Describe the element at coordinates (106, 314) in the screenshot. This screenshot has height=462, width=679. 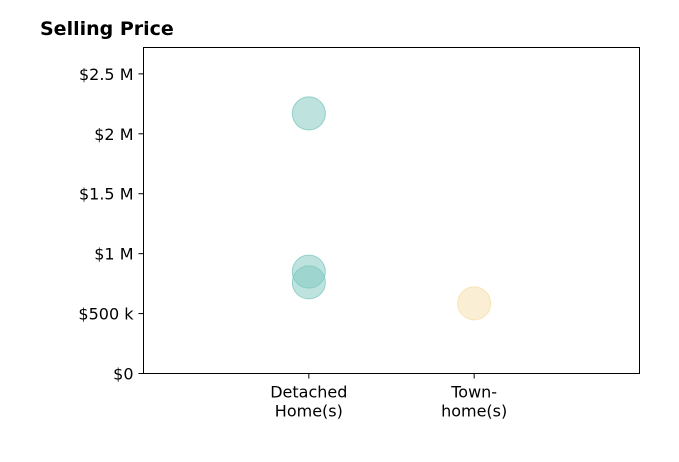
I see `y-tick-label: $500 k` at that location.